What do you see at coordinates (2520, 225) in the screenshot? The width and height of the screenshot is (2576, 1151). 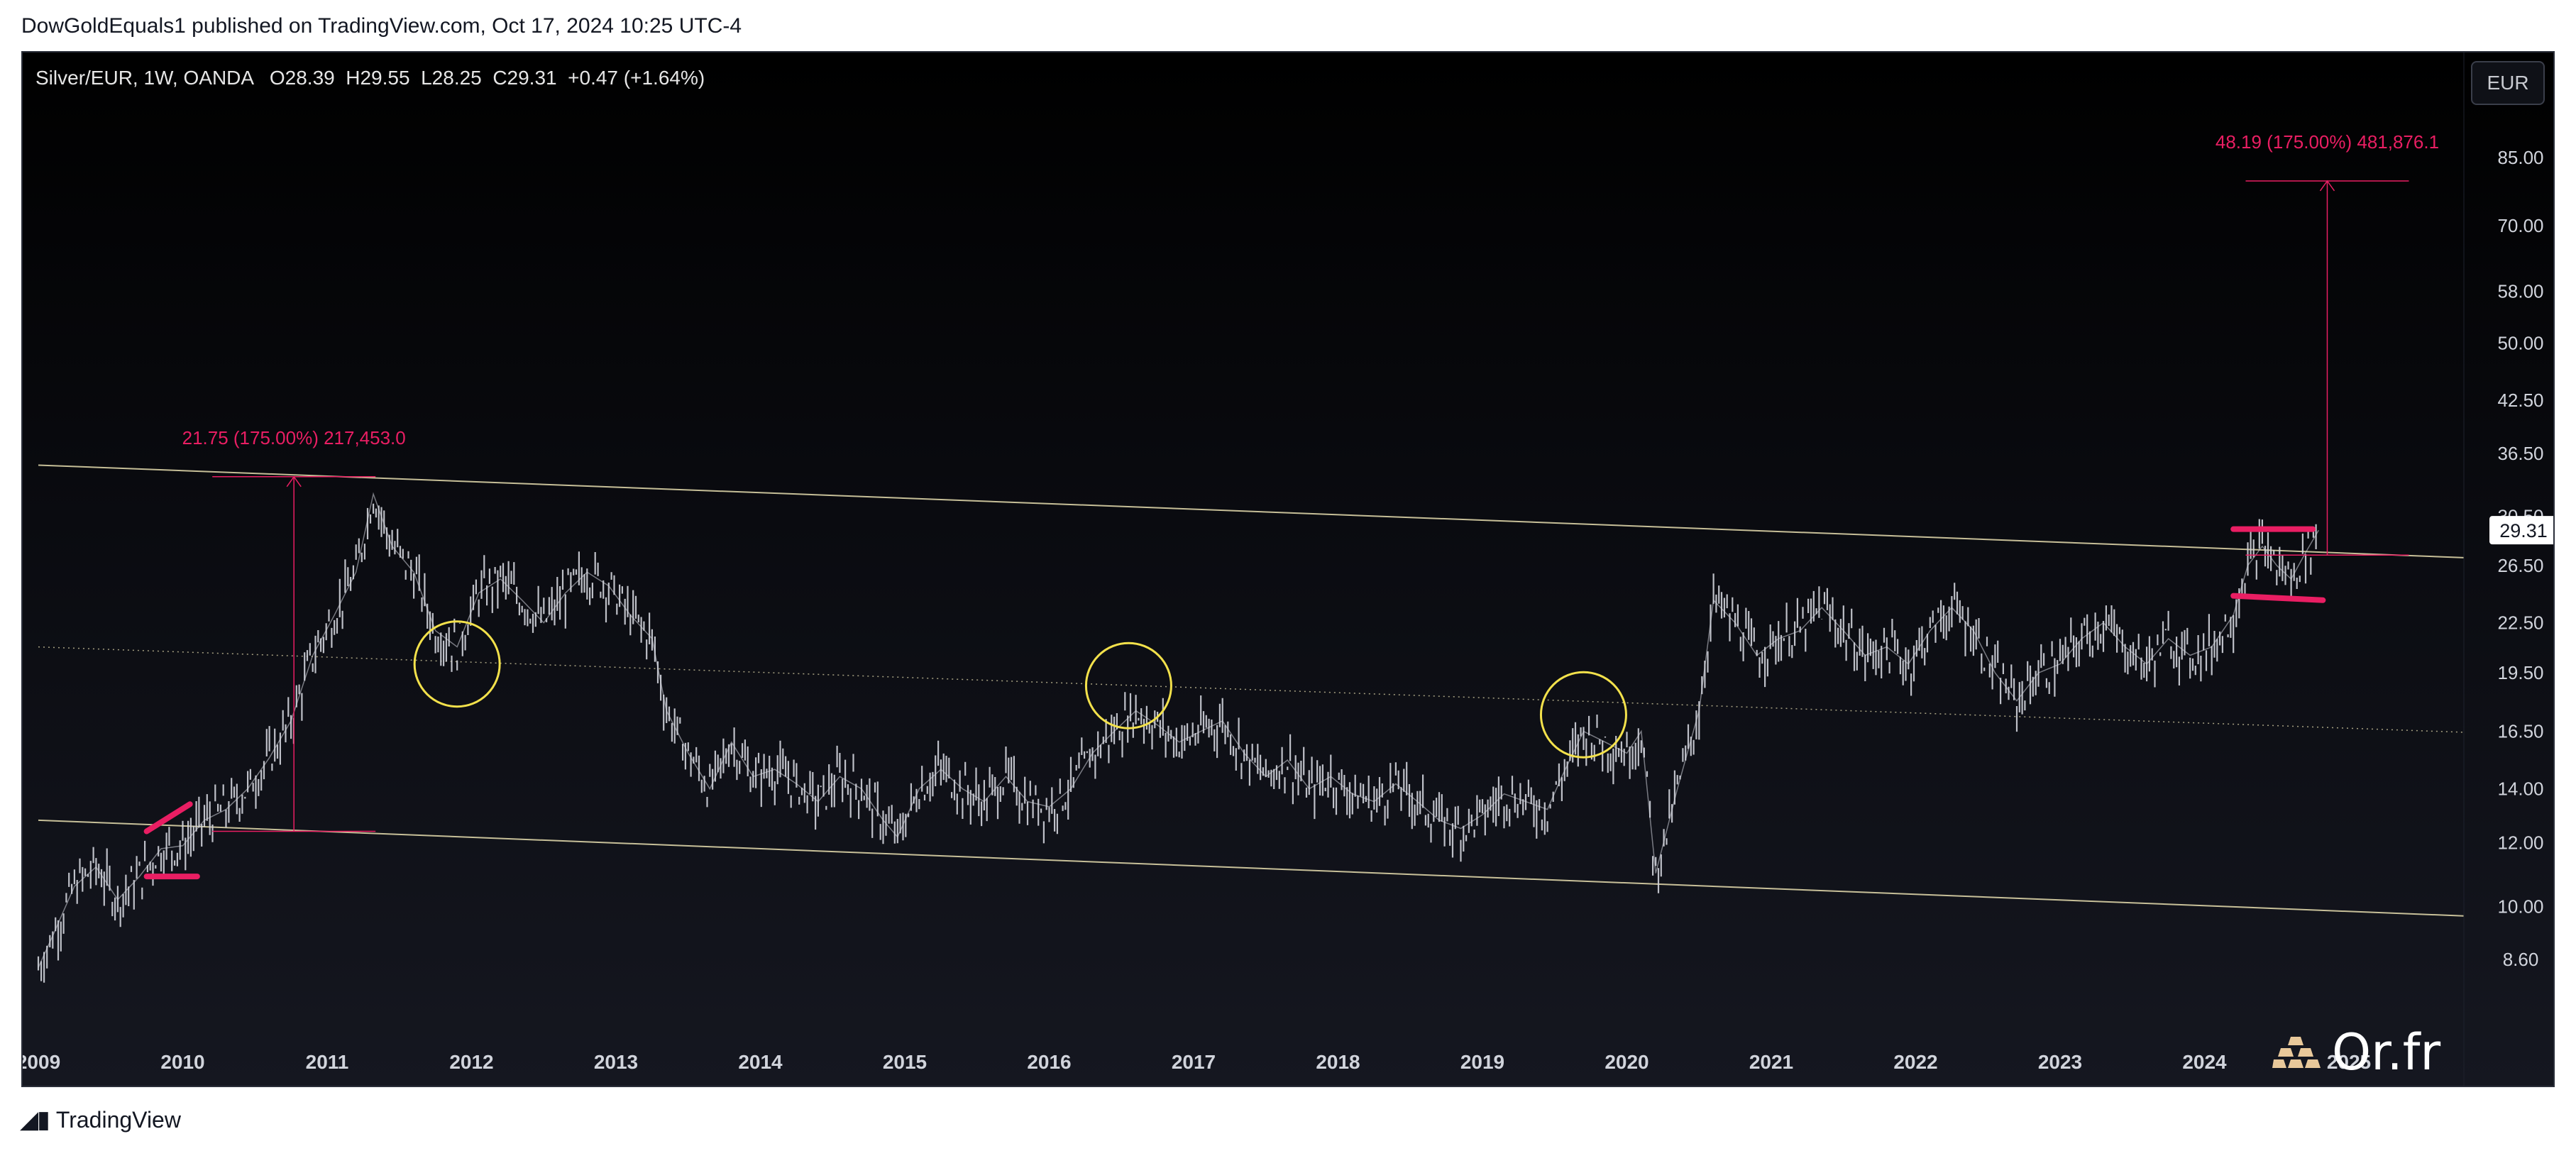 I see `y-tick-1: 70.00` at bounding box center [2520, 225].